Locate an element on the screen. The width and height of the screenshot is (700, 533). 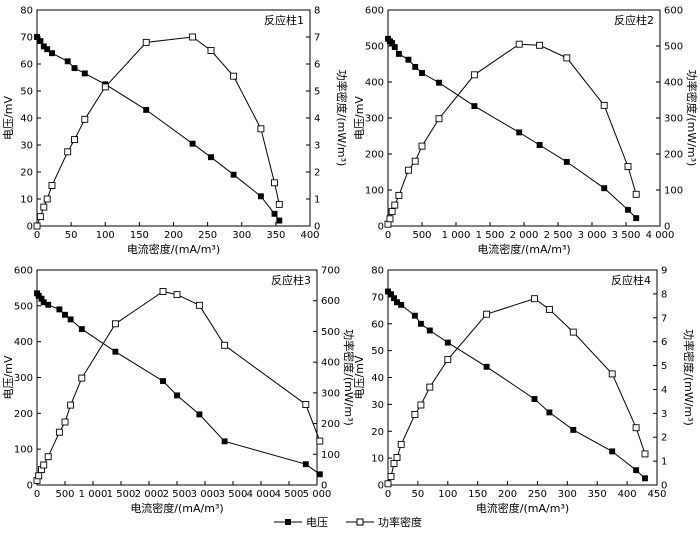
x-tick-label: 3 500 is located at coordinates (233, 494).